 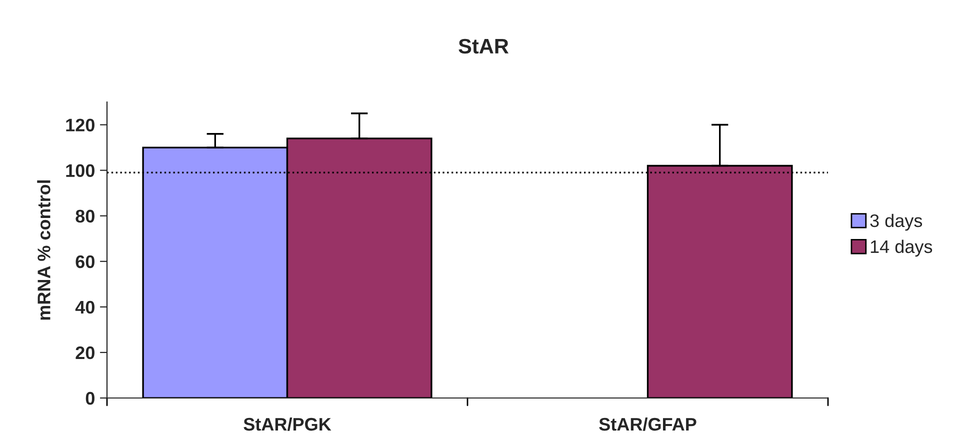 I want to click on y-tick-label: 80, so click(x=85, y=216).